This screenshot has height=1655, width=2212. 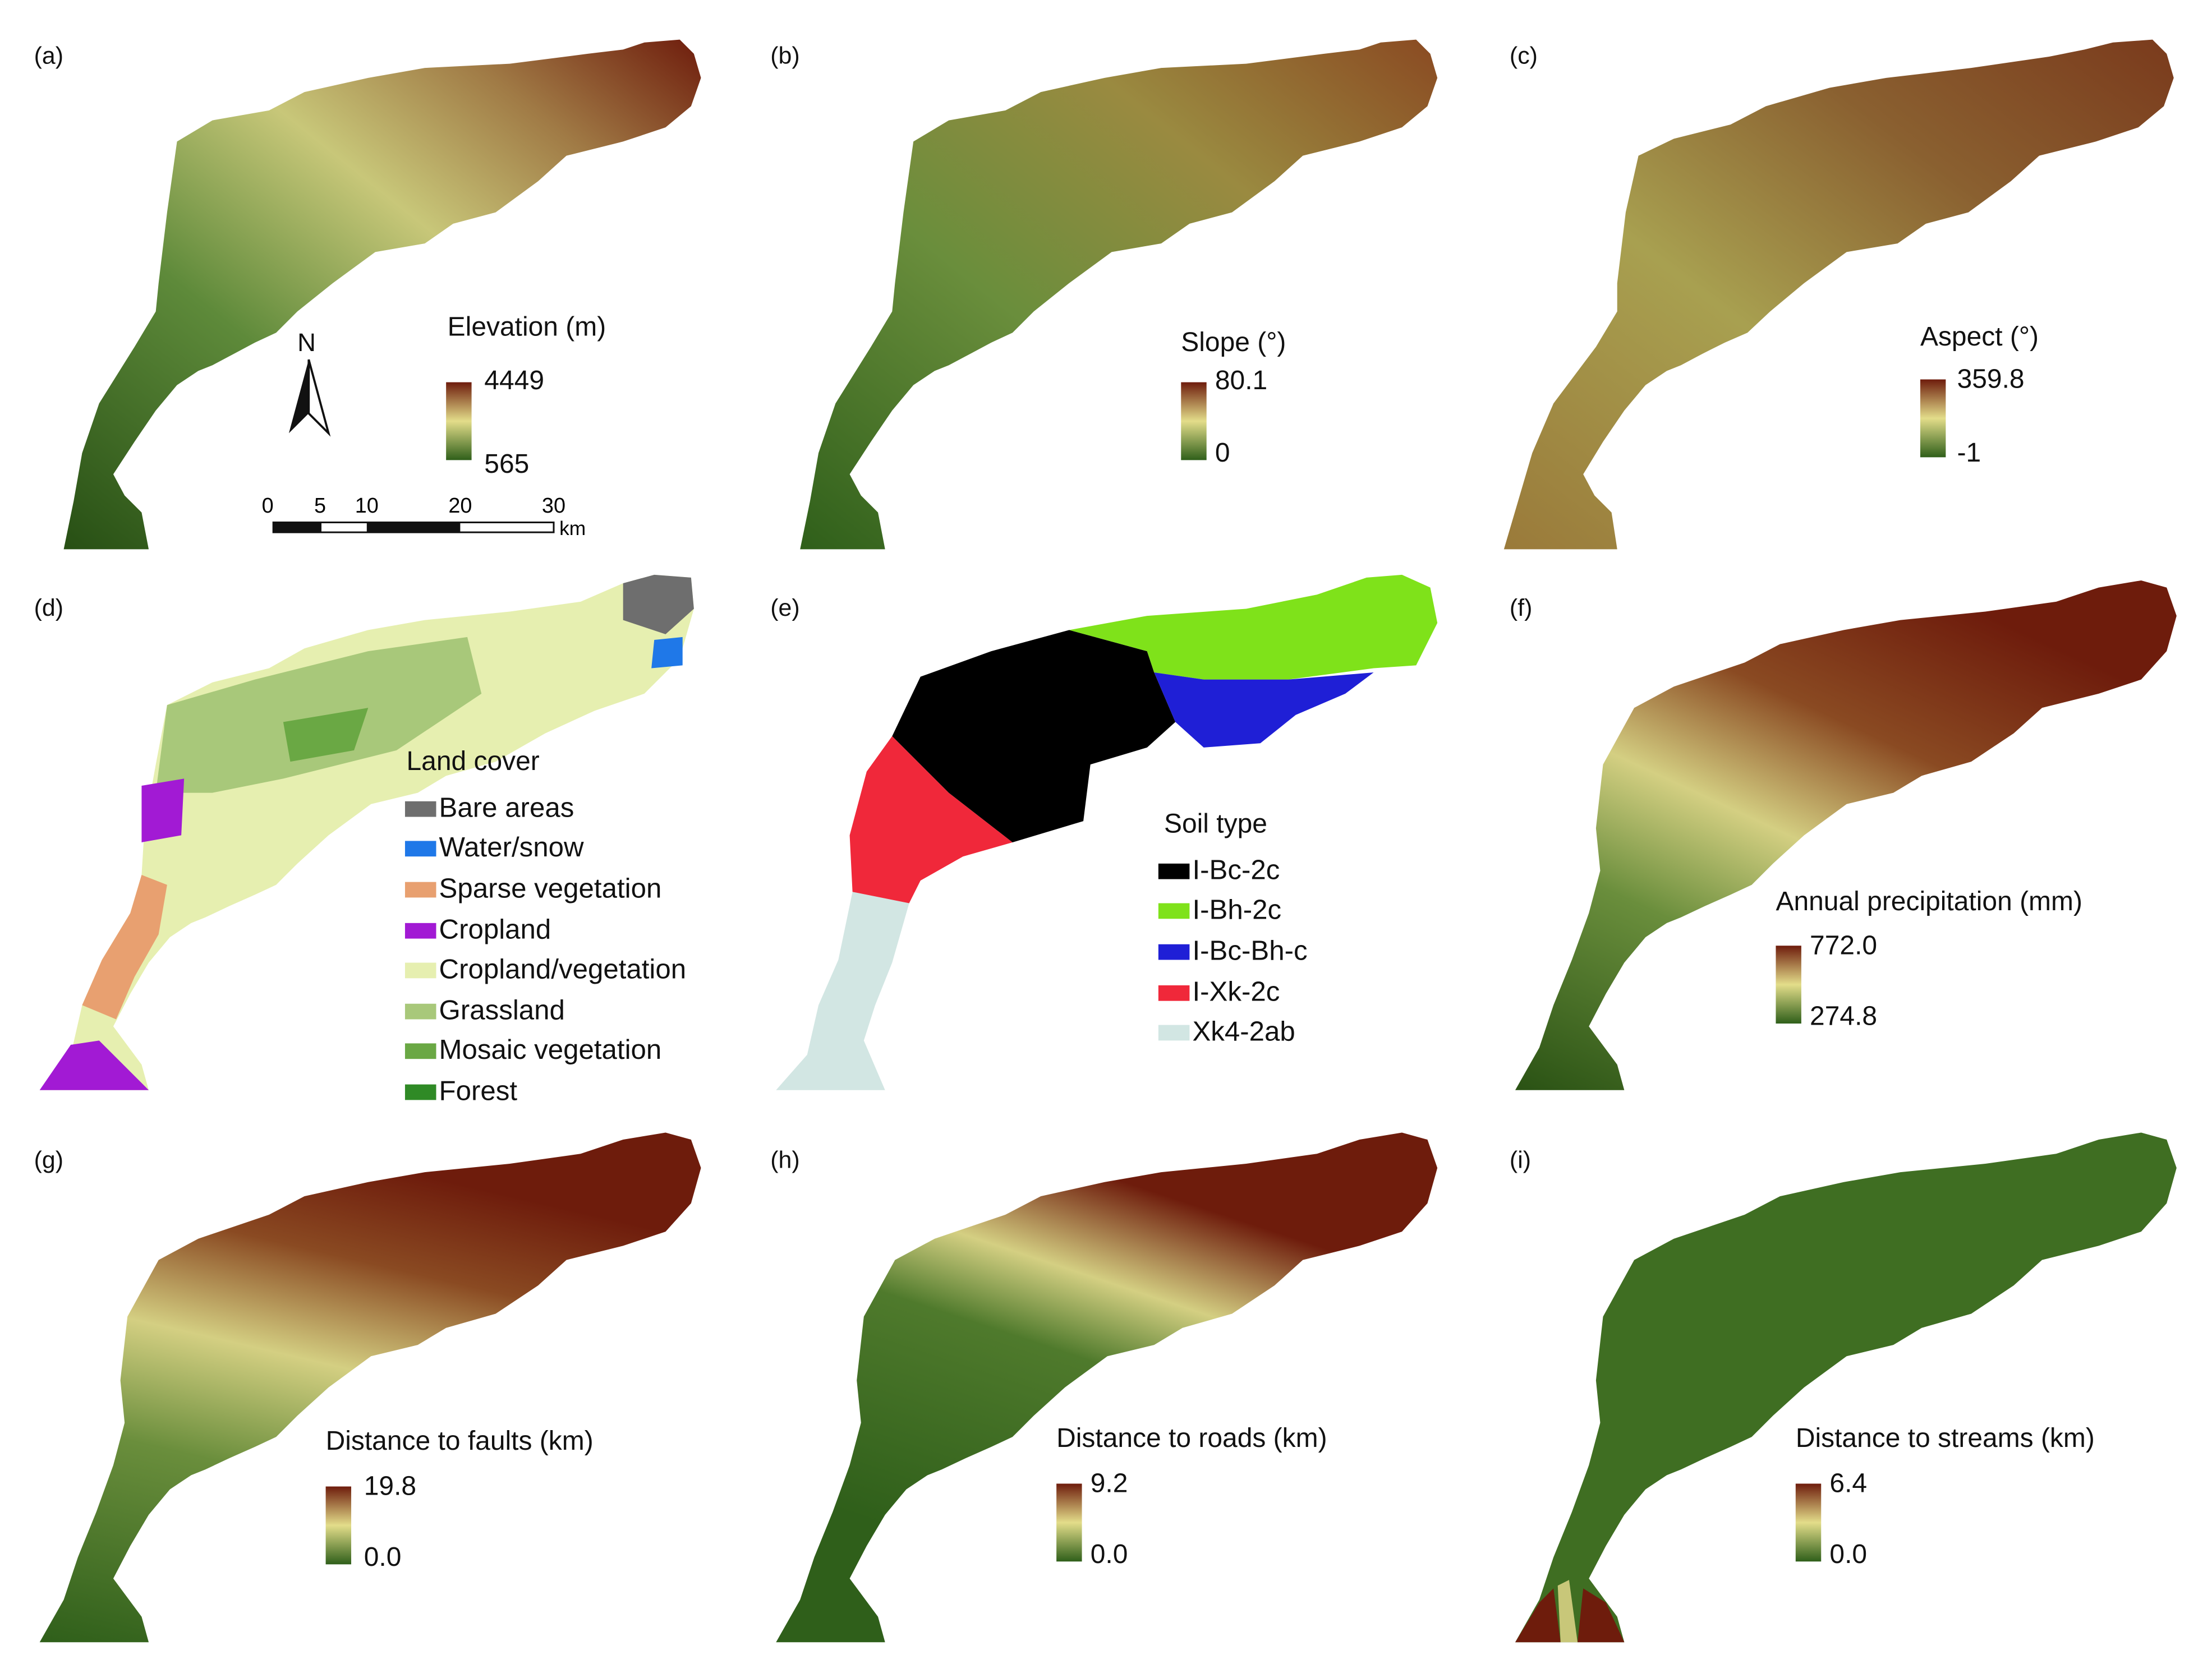 What do you see at coordinates (507, 465) in the screenshot?
I see `legend-min: 565` at bounding box center [507, 465].